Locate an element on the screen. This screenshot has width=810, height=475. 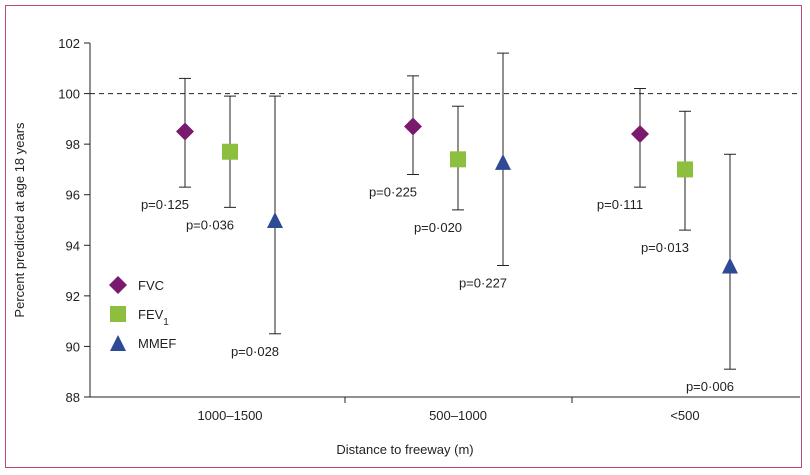
x-tick-label: <500 is located at coordinates (684, 415).